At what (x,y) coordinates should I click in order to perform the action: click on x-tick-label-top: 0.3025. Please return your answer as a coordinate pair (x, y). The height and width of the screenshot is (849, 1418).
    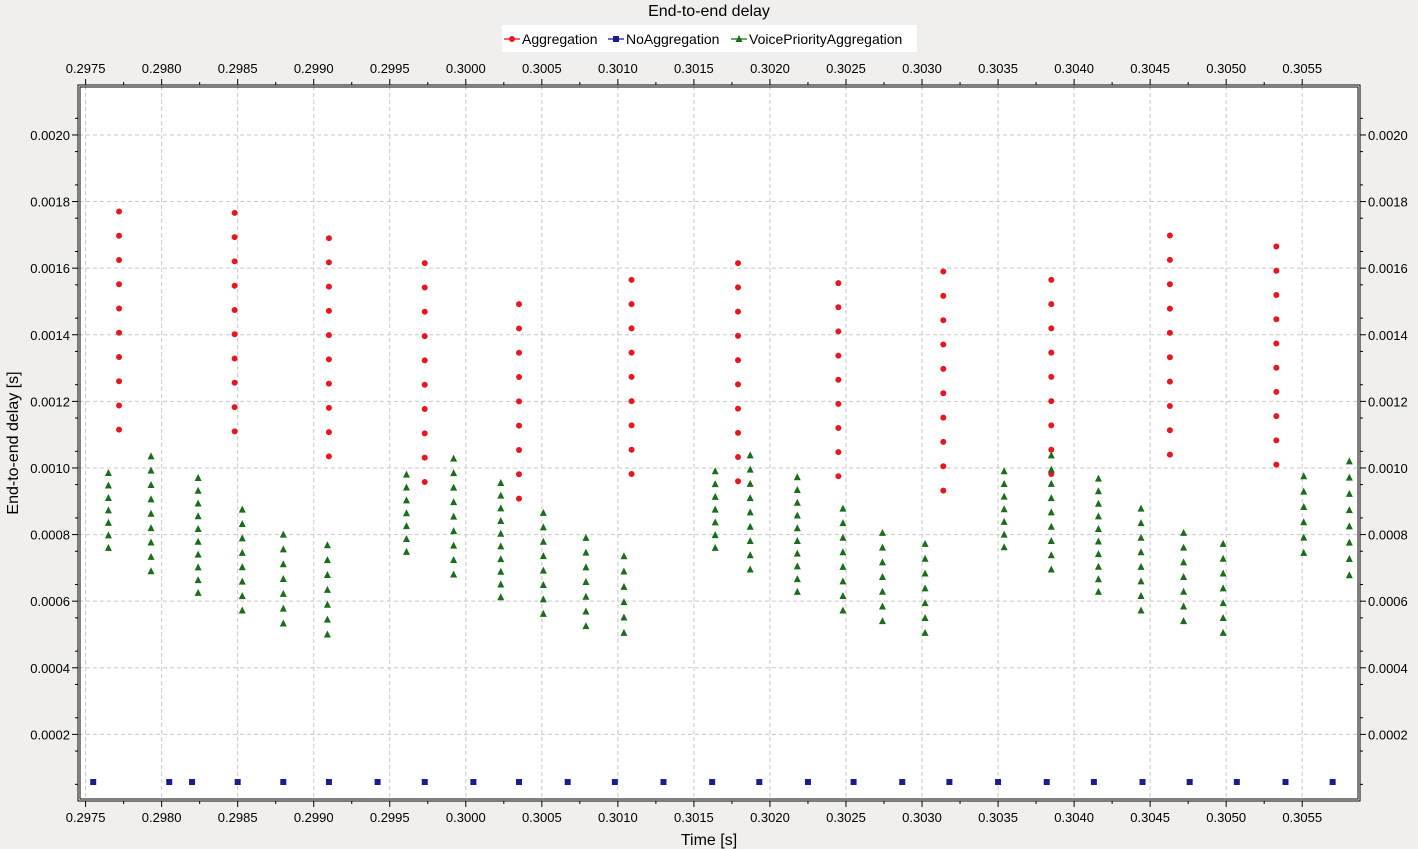
    Looking at the image, I should click on (846, 68).